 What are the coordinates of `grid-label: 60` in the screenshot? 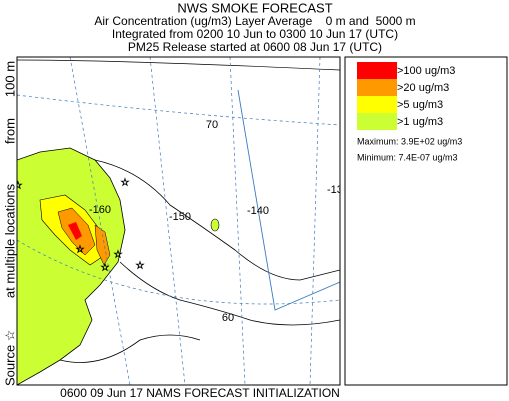 It's located at (228, 318).